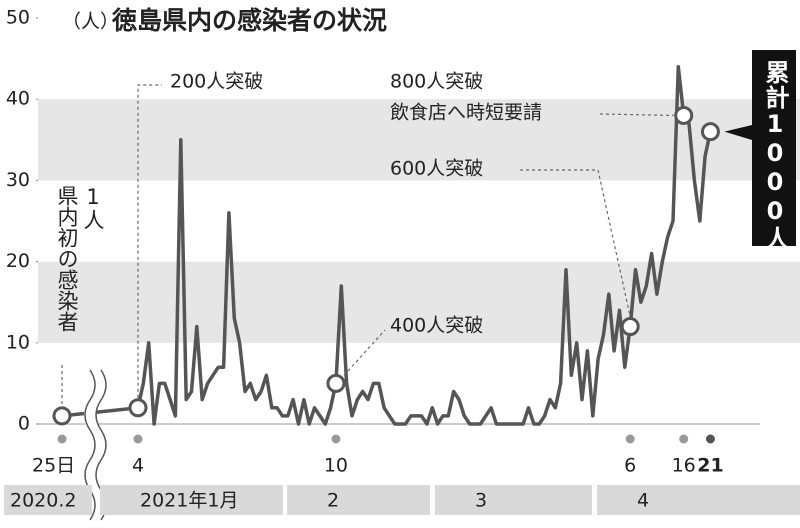 This screenshot has width=800, height=528. I want to click on axis-break, so click(95, 445).